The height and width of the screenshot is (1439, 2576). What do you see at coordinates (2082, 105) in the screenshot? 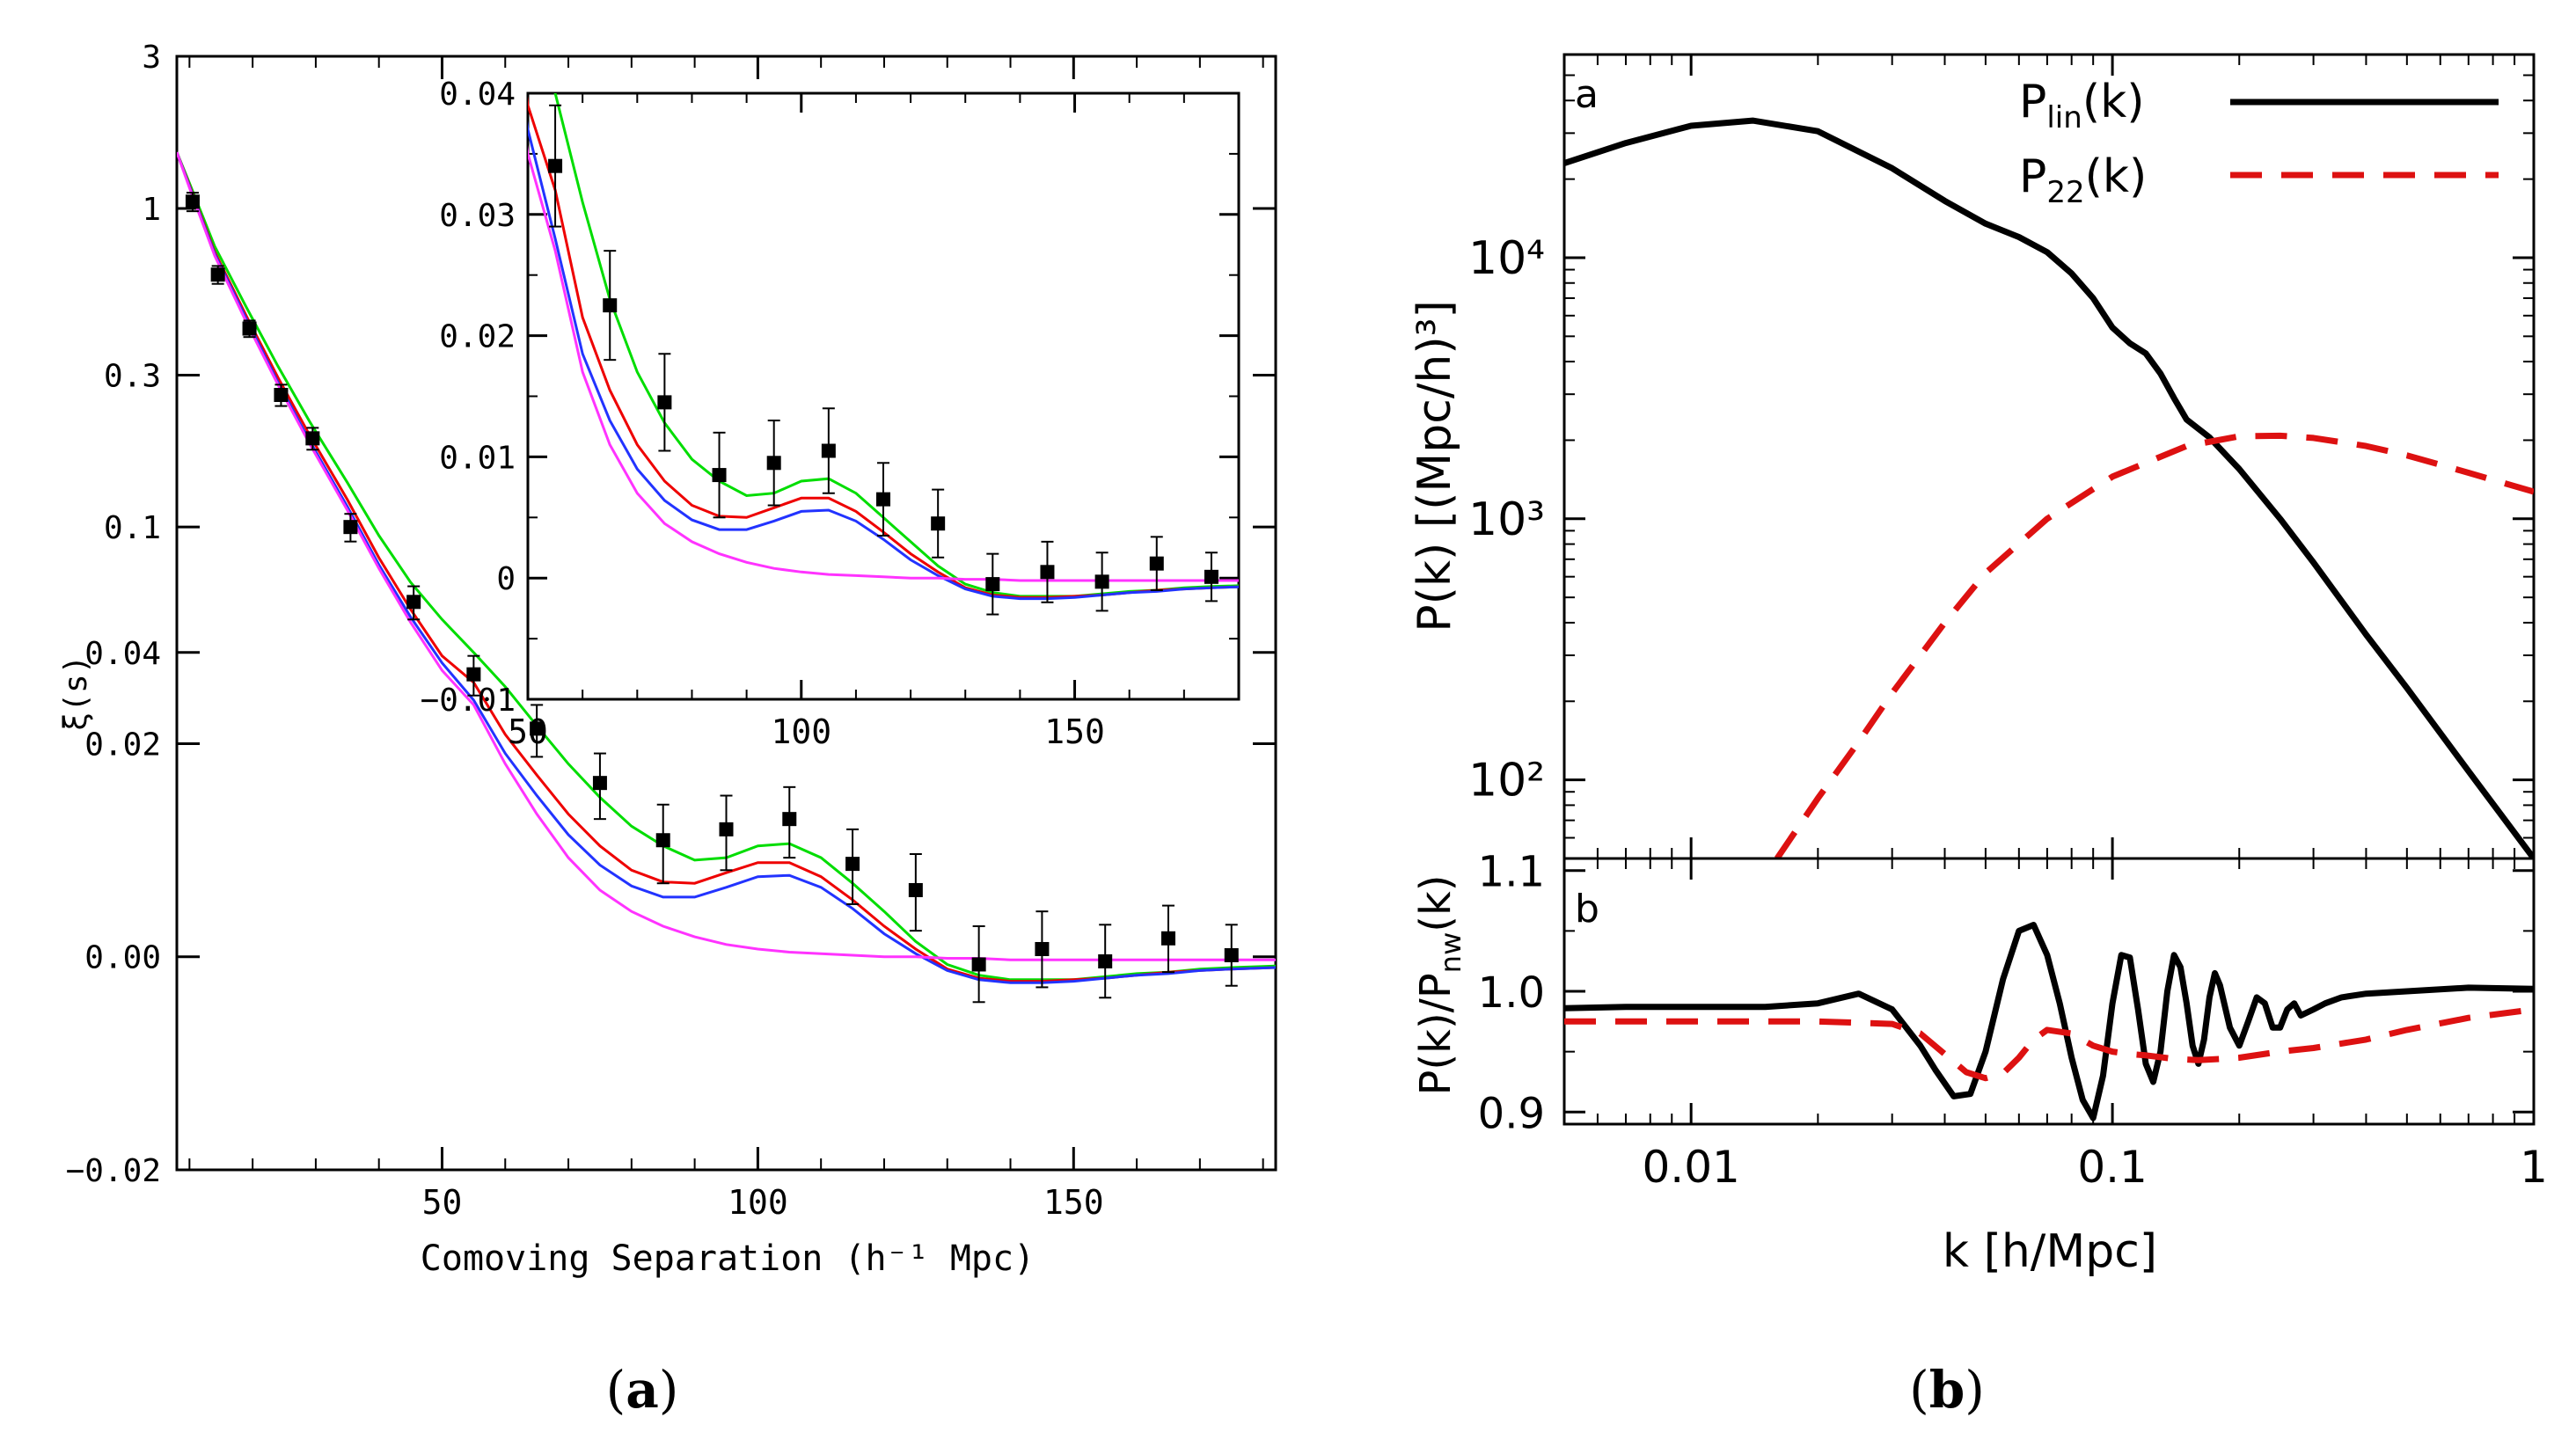
I see `legend-label-plin: Plin(k)` at bounding box center [2082, 105].